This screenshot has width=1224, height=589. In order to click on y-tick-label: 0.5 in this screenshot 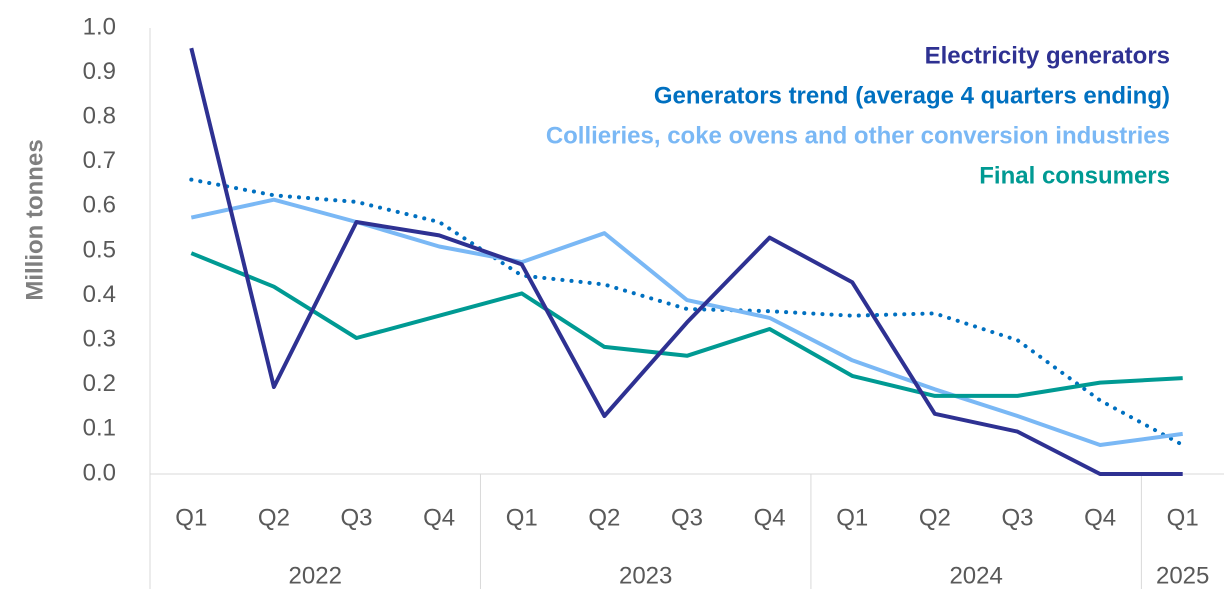, I will do `click(99, 249)`.